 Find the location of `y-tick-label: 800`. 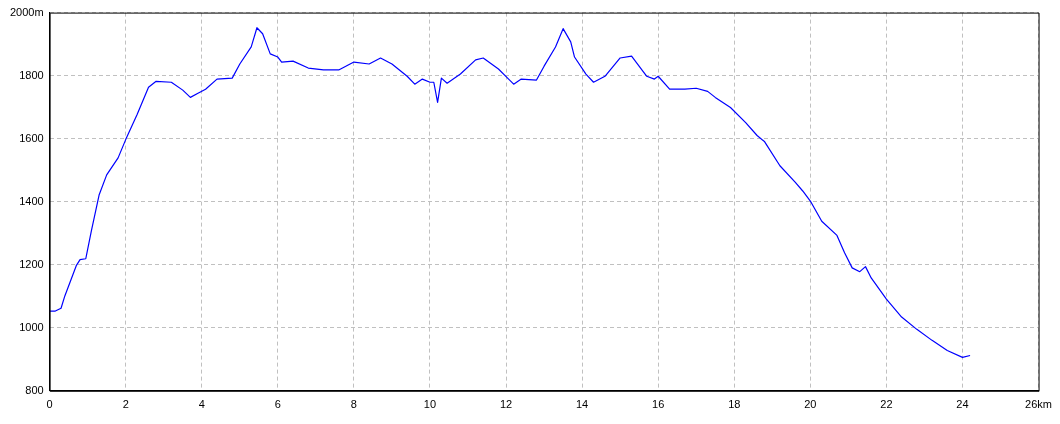

y-tick-label: 800 is located at coordinates (34, 389).